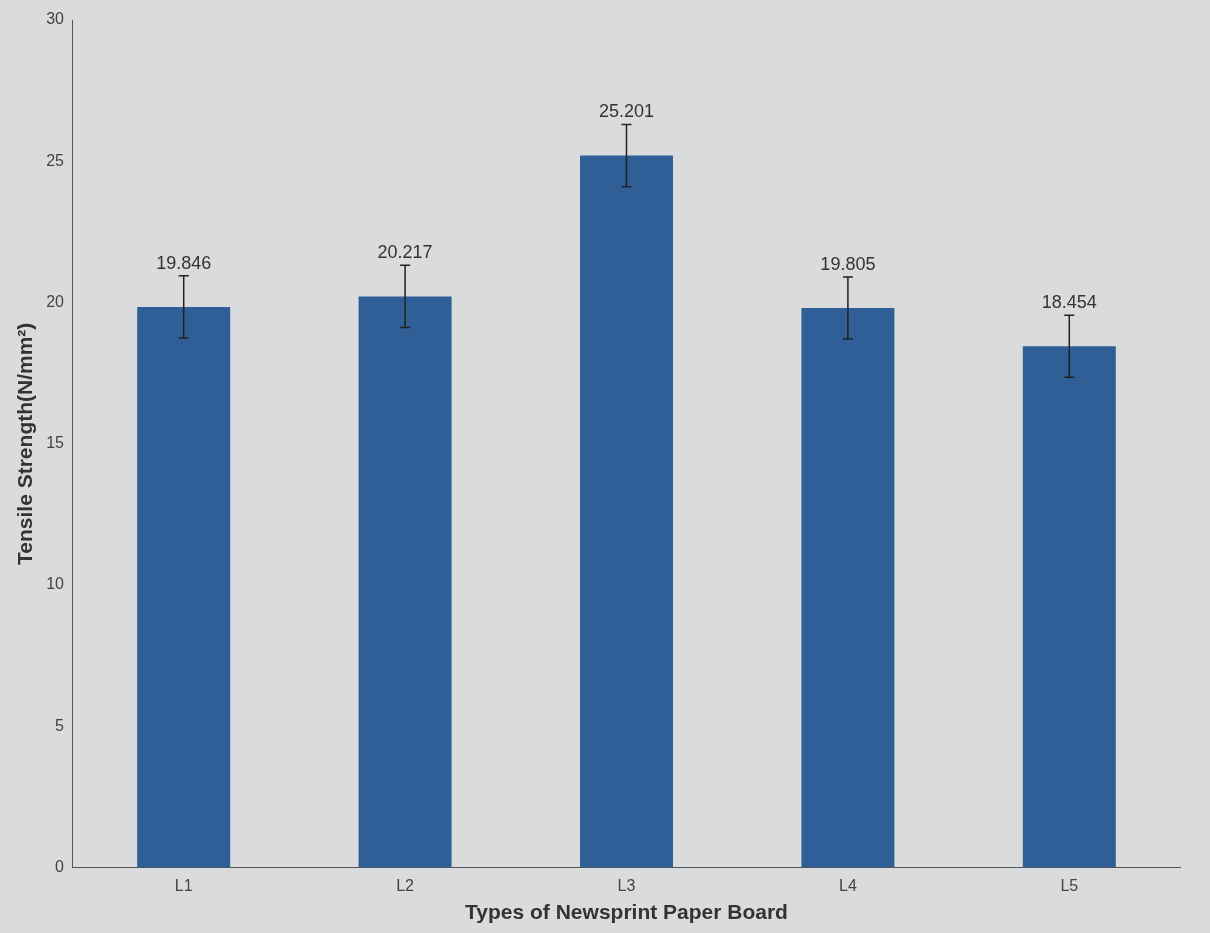 The image size is (1210, 933). I want to click on y-tick-label: 5, so click(60, 725).